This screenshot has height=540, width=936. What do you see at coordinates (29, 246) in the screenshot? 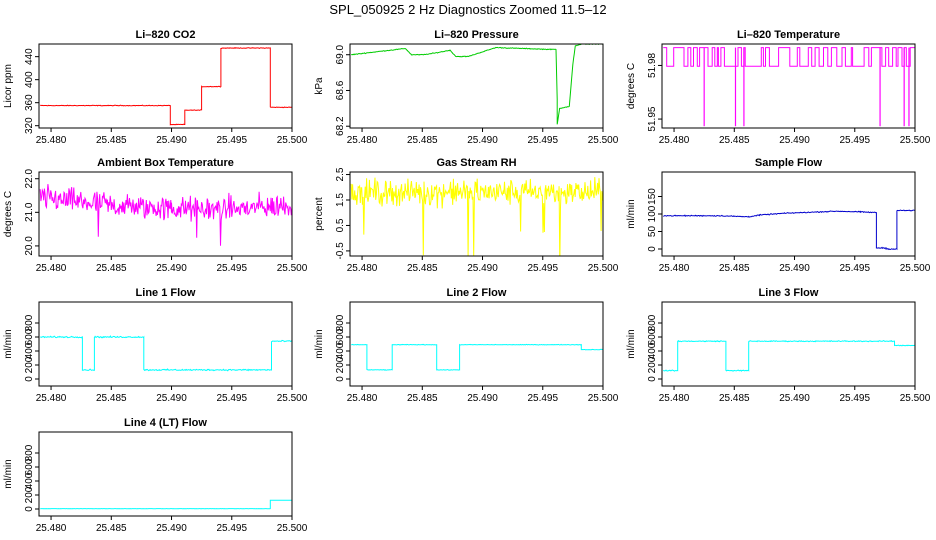
I see `y-tick-label: 20.0` at bounding box center [29, 246].